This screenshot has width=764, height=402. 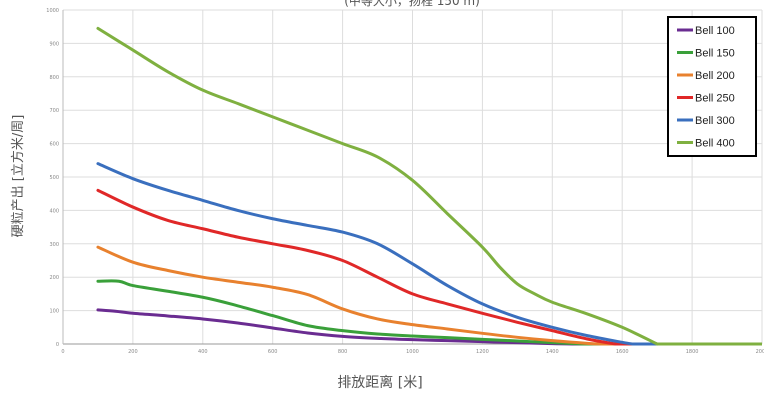 What do you see at coordinates (715, 99) in the screenshot?
I see `legend-label-bell-250: Bell 250` at bounding box center [715, 99].